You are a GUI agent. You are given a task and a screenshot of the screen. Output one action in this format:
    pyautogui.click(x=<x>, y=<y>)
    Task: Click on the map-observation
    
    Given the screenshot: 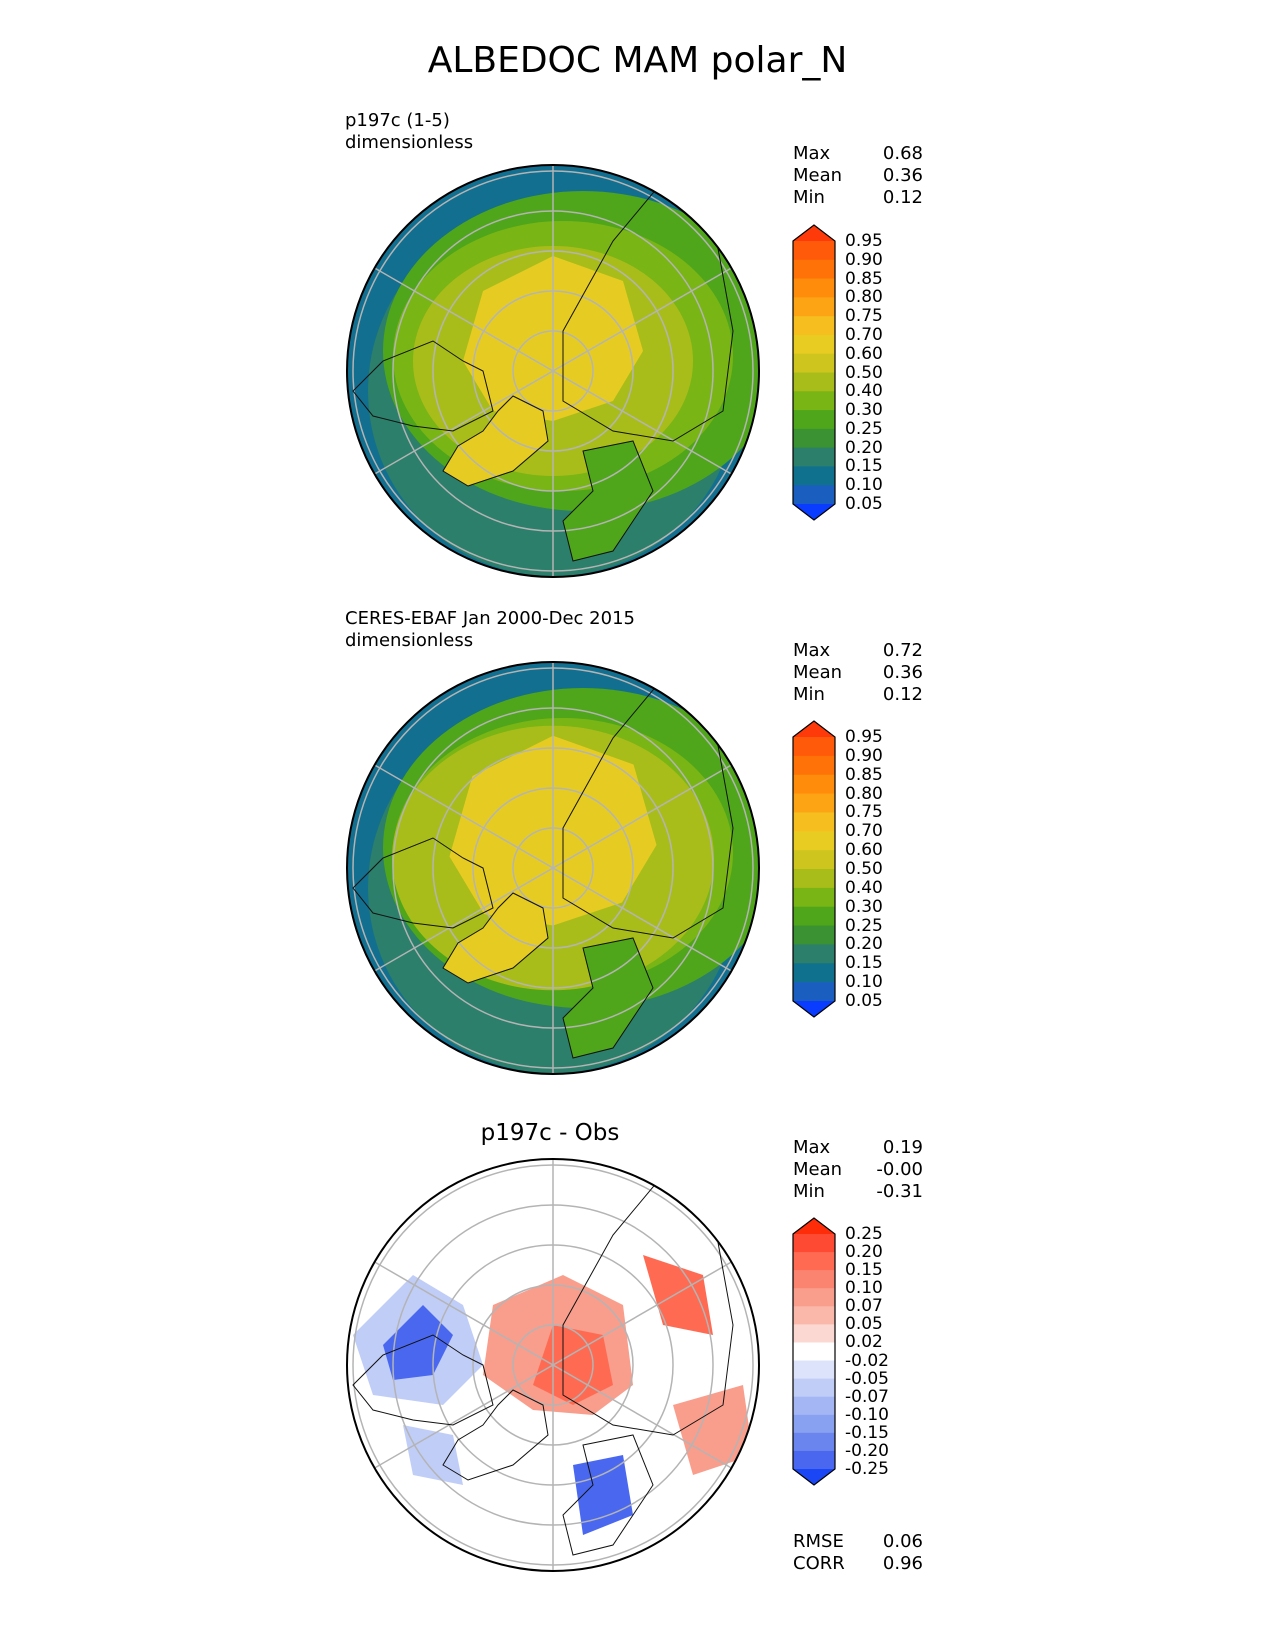 What is the action you would take?
    pyautogui.click(x=553, y=868)
    